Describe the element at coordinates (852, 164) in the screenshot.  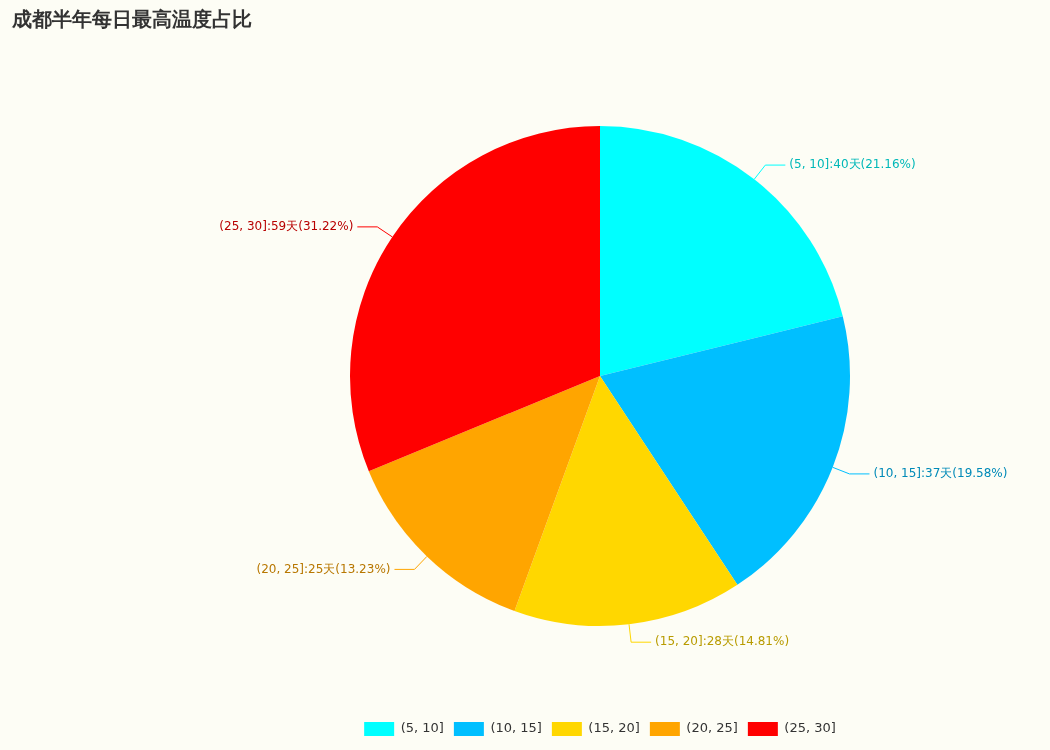
I see `data-label: (5, 10]:40天(21.16%)` at that location.